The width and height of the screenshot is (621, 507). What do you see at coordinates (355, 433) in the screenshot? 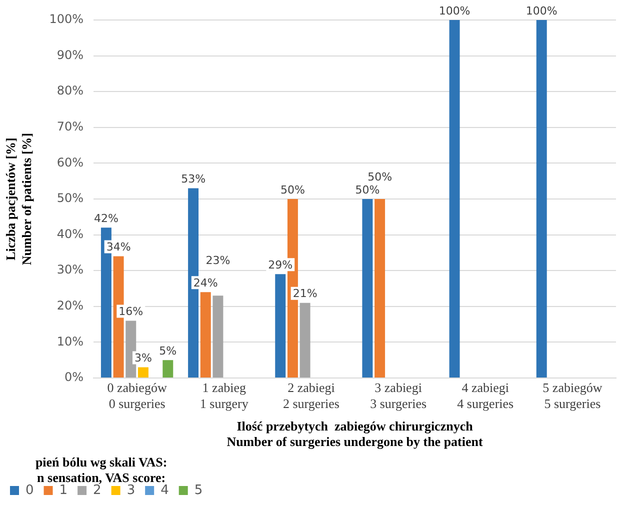
I see `x-axis-title: Ilość przebytych zabiegów chirurgicznych Number of surgeries undergone by the patient` at bounding box center [355, 433].